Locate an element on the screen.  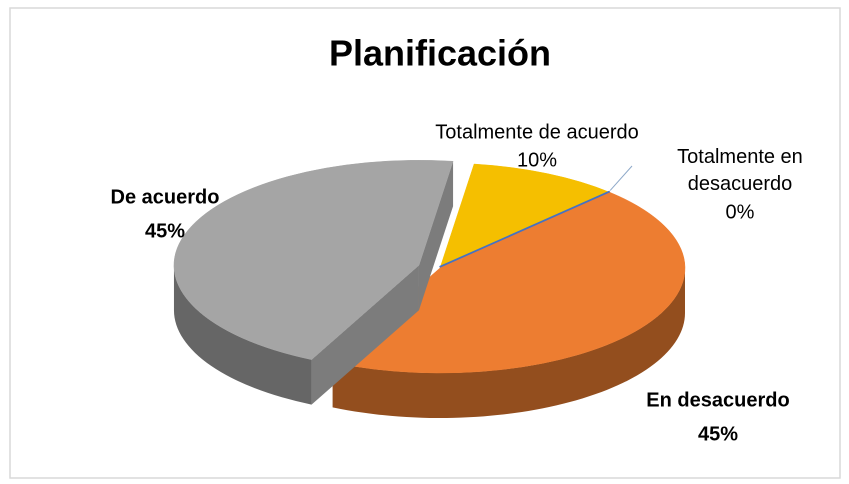
data-label-category: De acuerdo is located at coordinates (165, 197).